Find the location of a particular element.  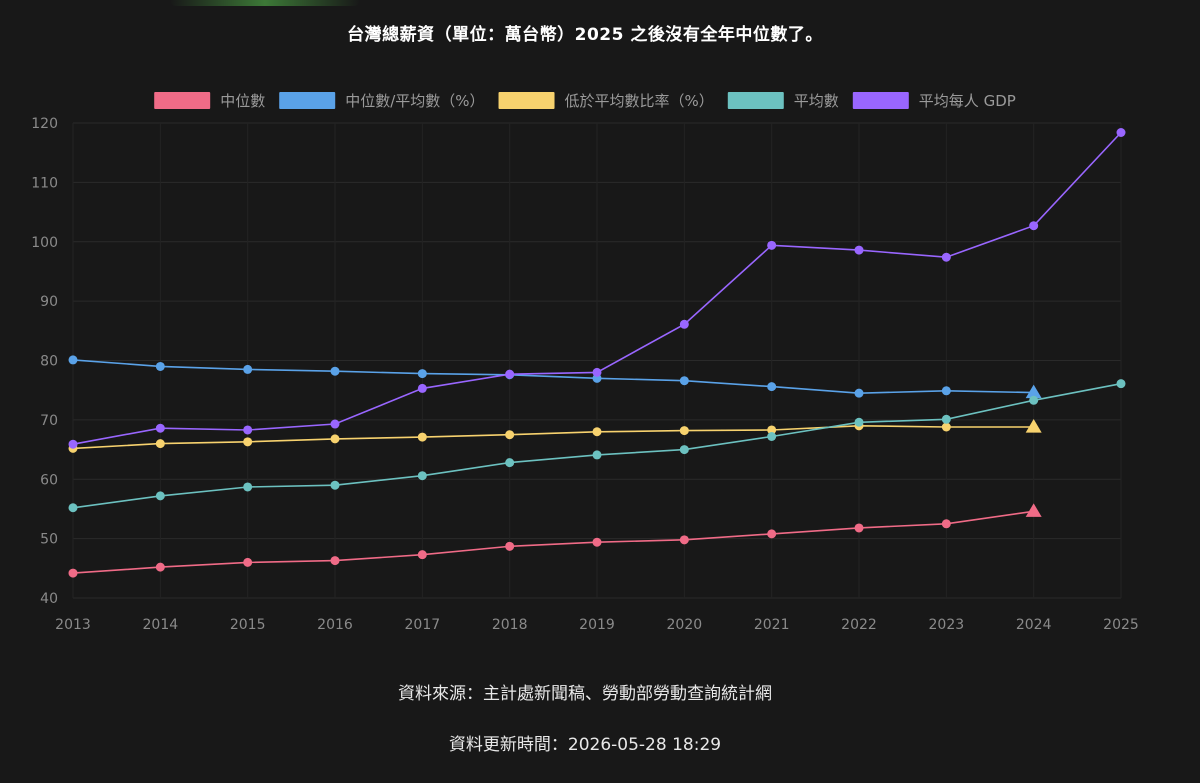

series-line is located at coordinates (553, 437).